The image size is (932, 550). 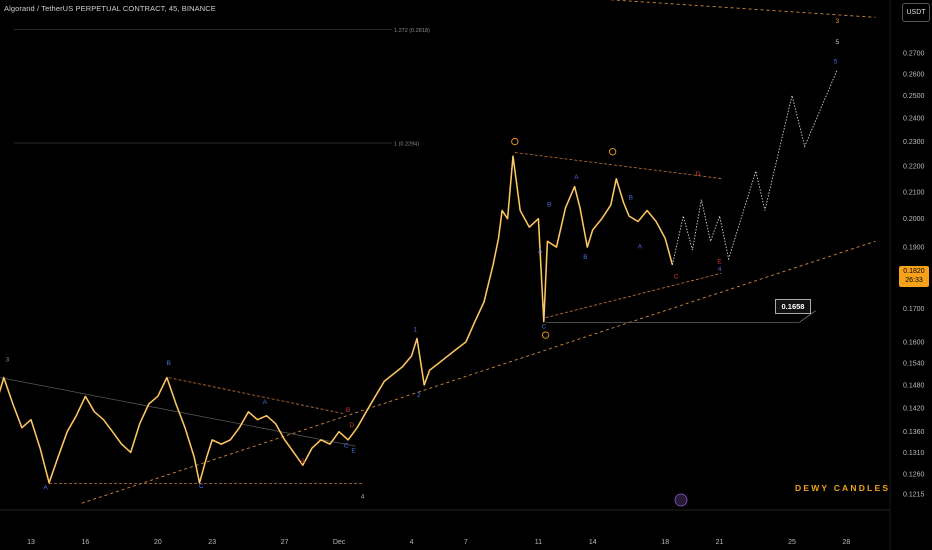 What do you see at coordinates (914, 248) in the screenshot?
I see `y-tick-label: 0.1900` at bounding box center [914, 248].